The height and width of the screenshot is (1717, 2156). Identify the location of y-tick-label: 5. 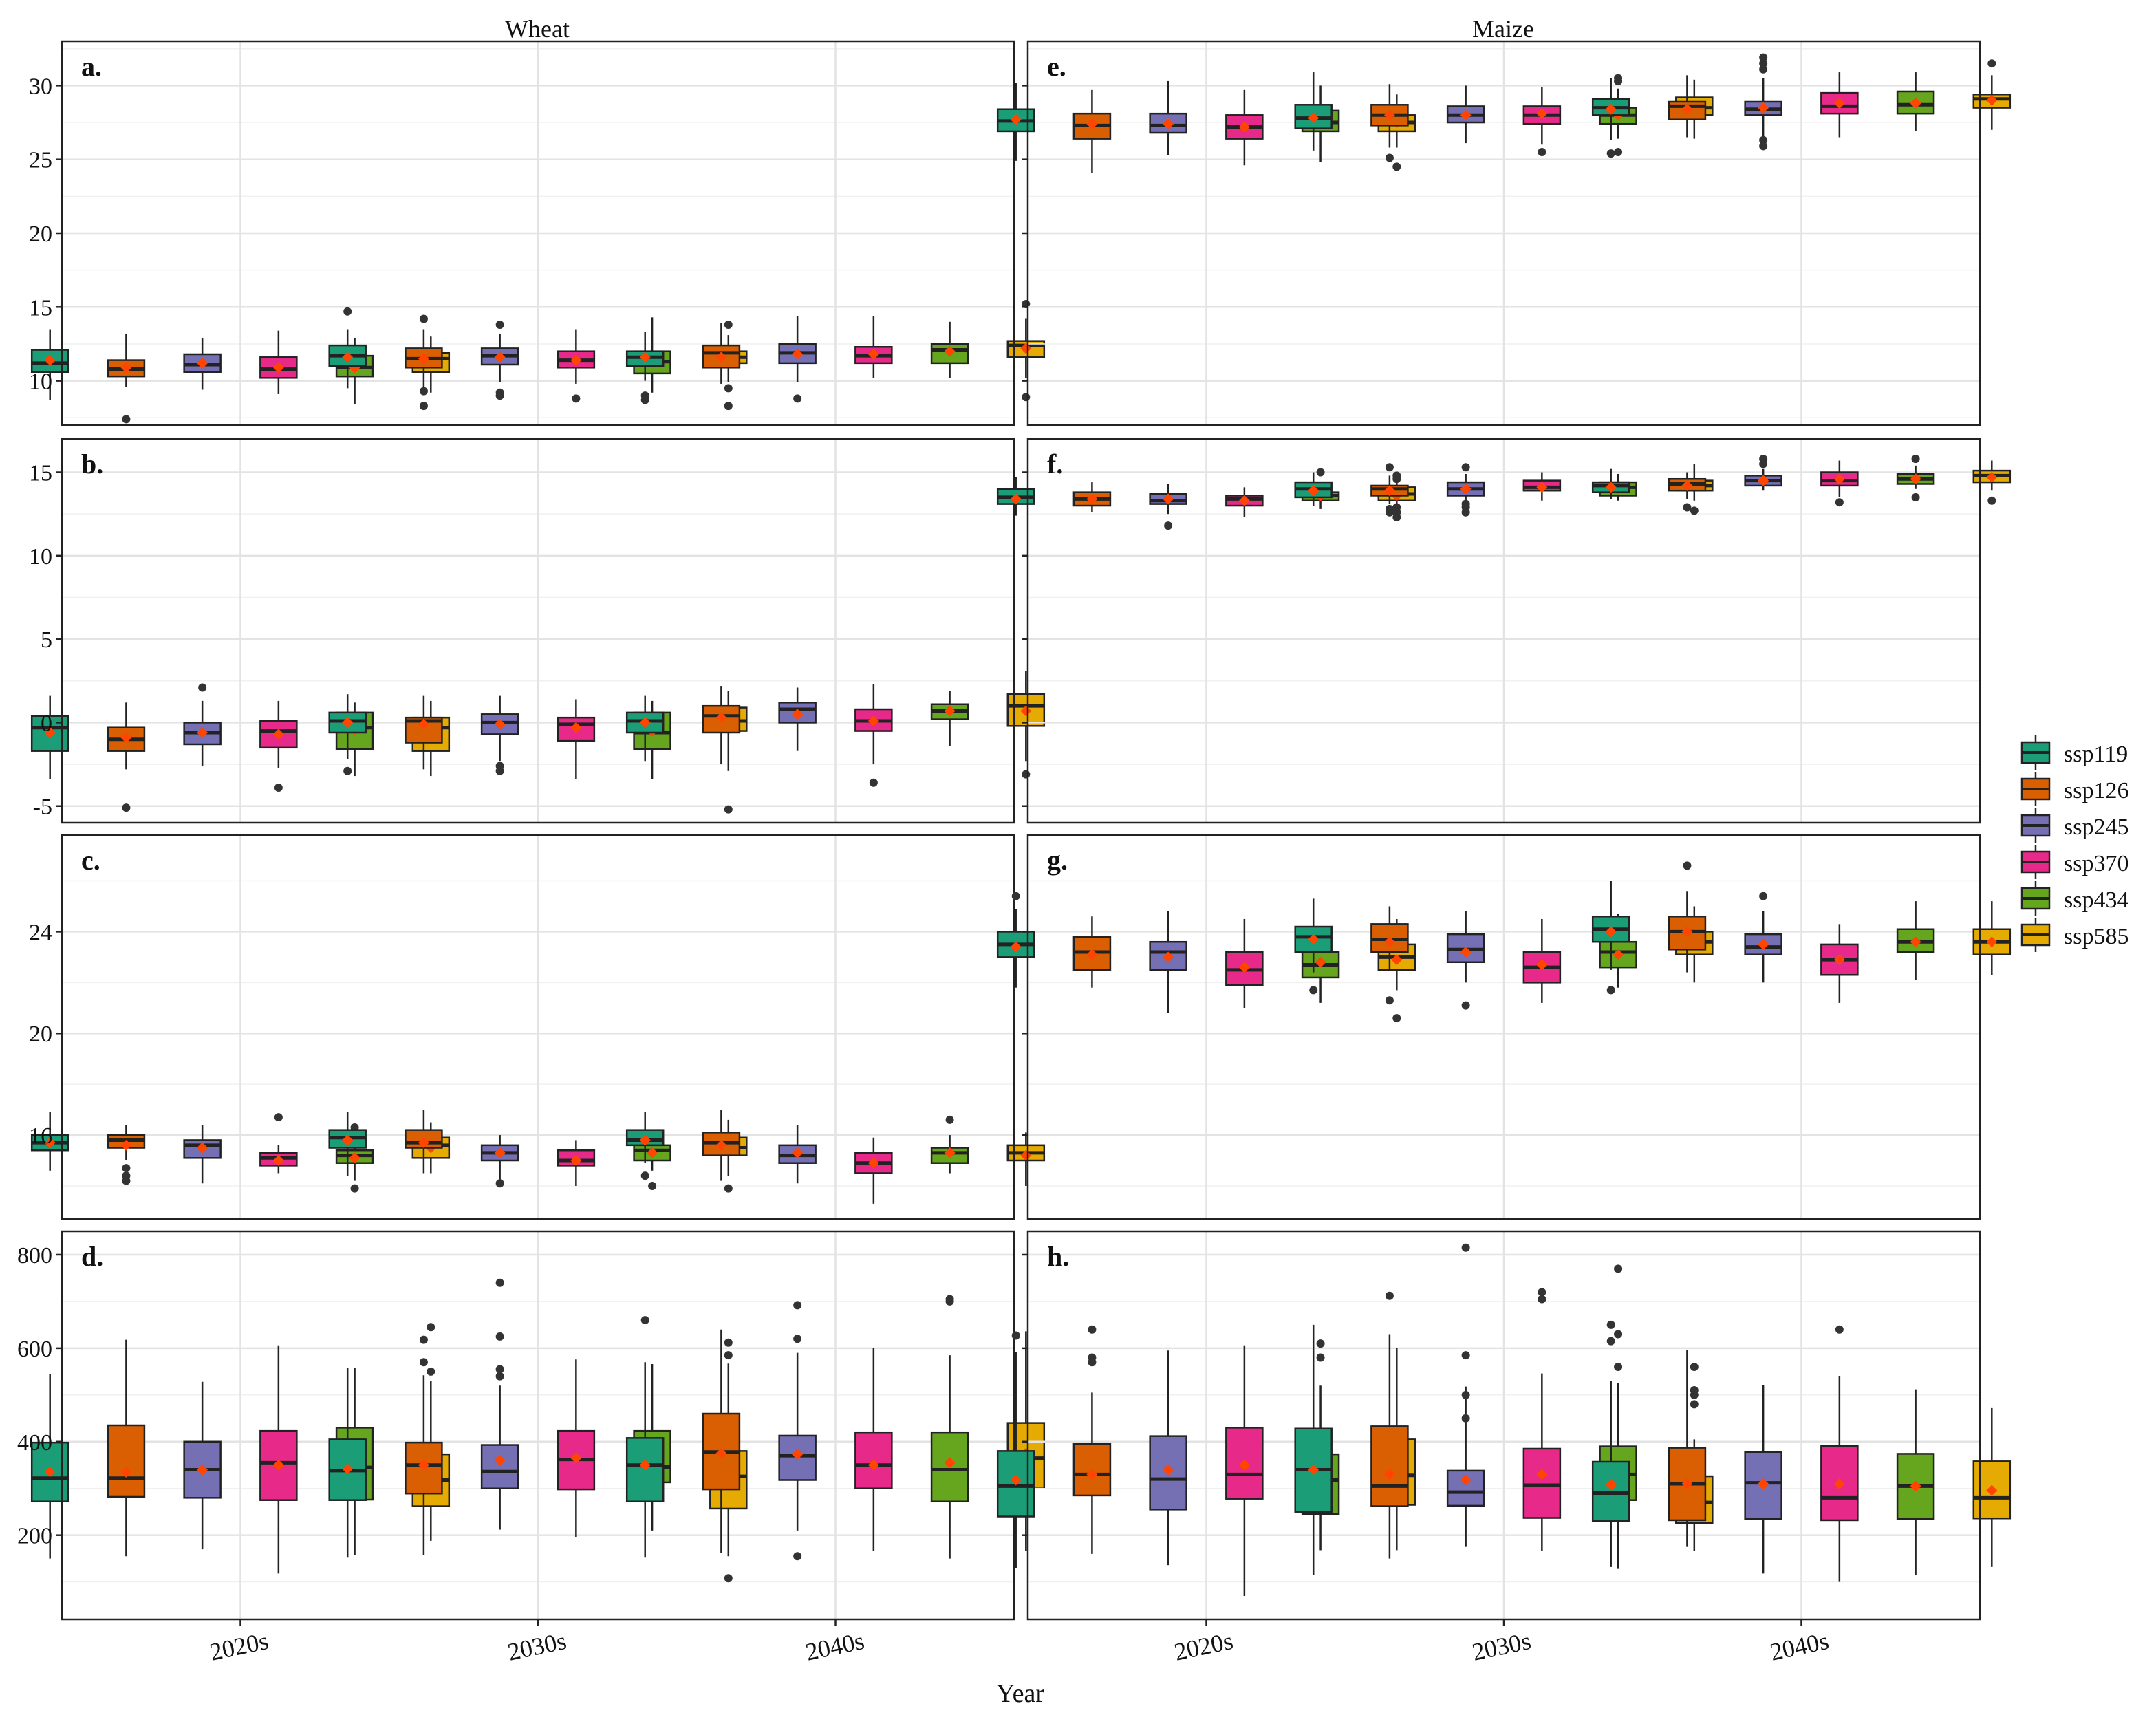
(46, 640).